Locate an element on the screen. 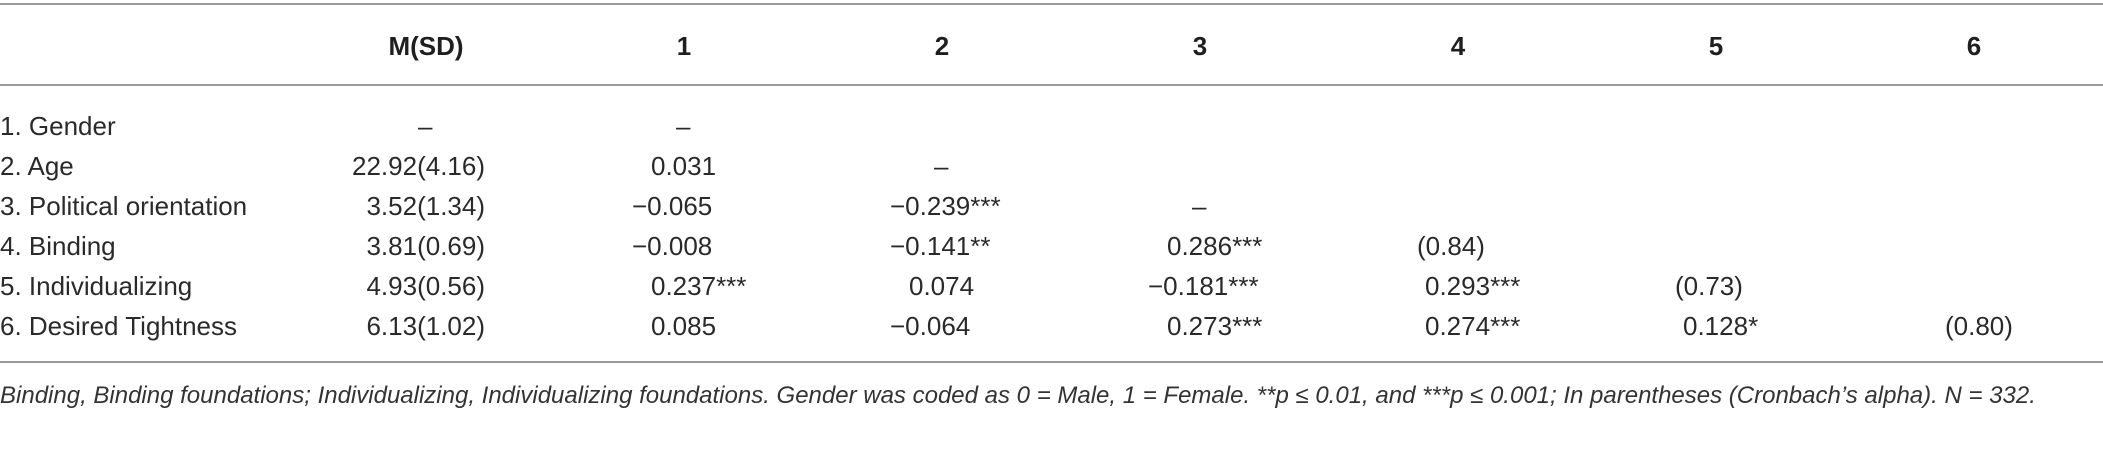  cell-political-2: −0.239*** is located at coordinates (945, 206).